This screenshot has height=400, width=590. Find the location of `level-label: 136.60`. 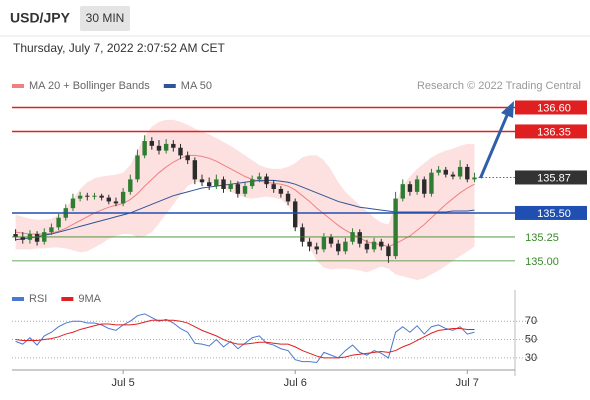

level-label: 136.60 is located at coordinates (554, 108).